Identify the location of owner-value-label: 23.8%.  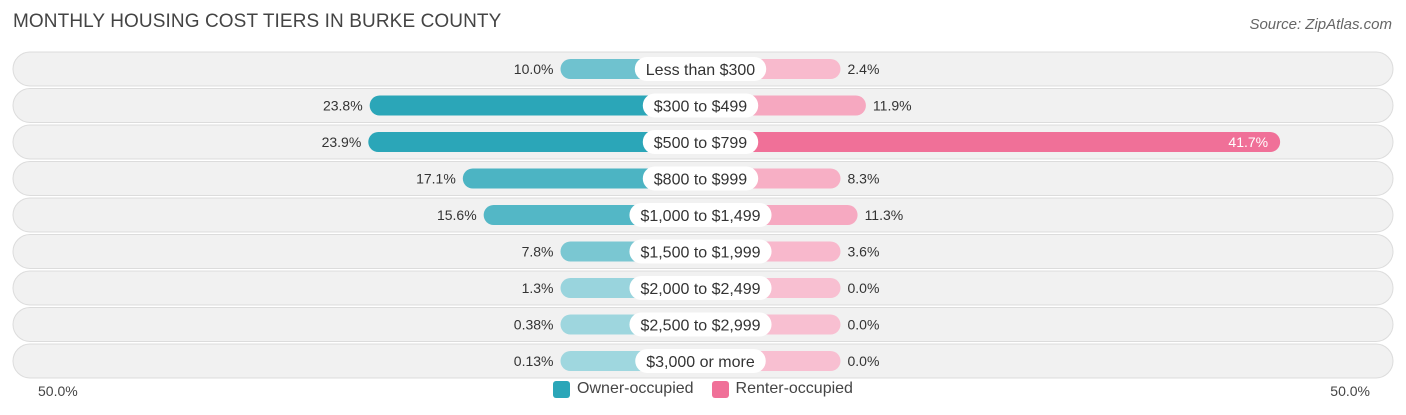
(343, 106).